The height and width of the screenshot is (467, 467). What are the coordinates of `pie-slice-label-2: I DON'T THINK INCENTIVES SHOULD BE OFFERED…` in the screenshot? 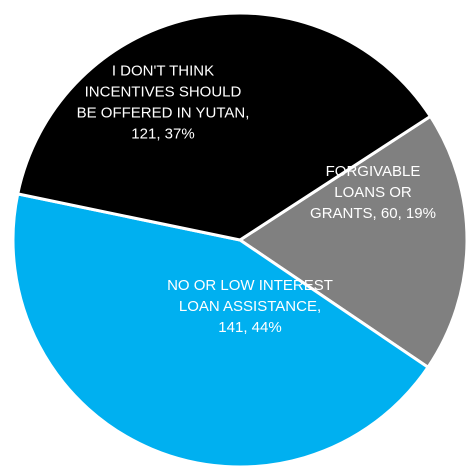 It's located at (163, 102).